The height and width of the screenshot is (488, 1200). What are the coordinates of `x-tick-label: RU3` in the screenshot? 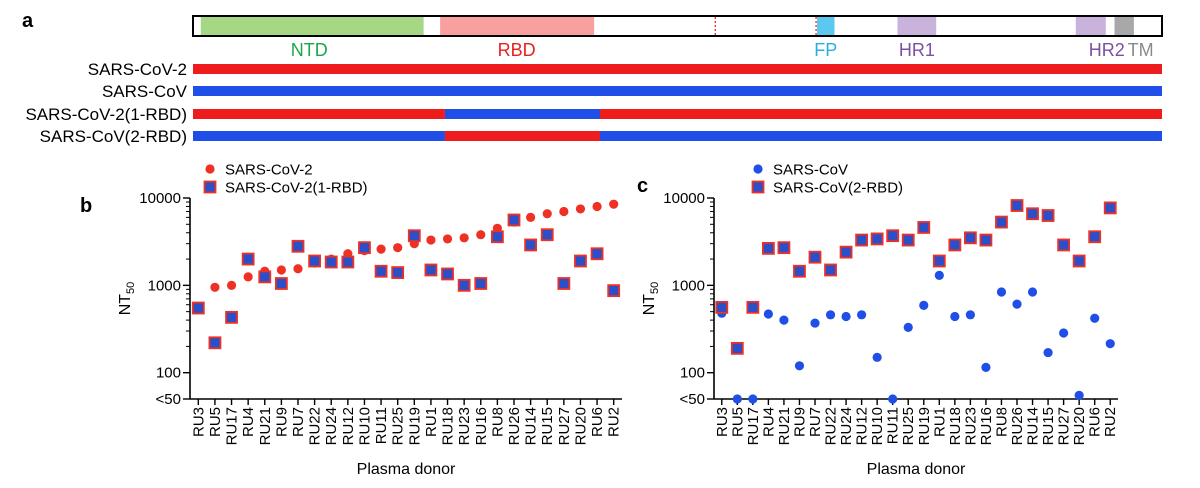 It's located at (198, 422).